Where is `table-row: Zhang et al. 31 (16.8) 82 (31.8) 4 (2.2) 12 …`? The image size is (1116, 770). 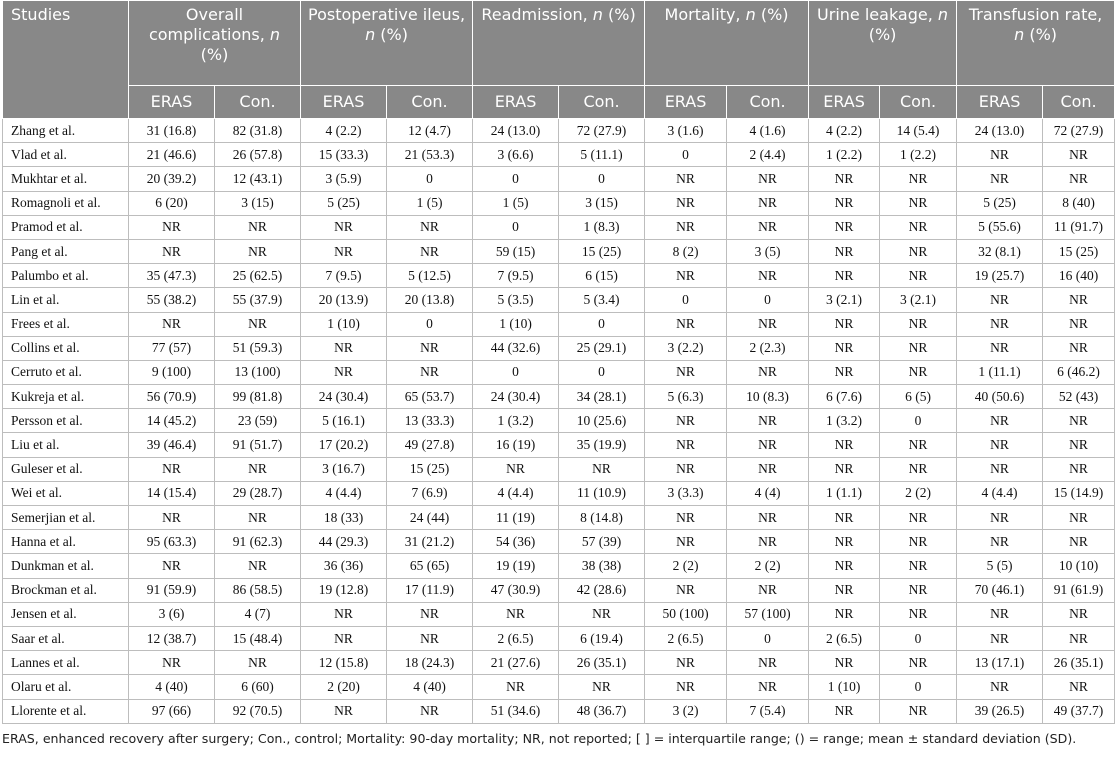 table-row: Zhang et al. 31 (16.8) 82 (31.8) 4 (2.2) 12 … is located at coordinates (559, 130).